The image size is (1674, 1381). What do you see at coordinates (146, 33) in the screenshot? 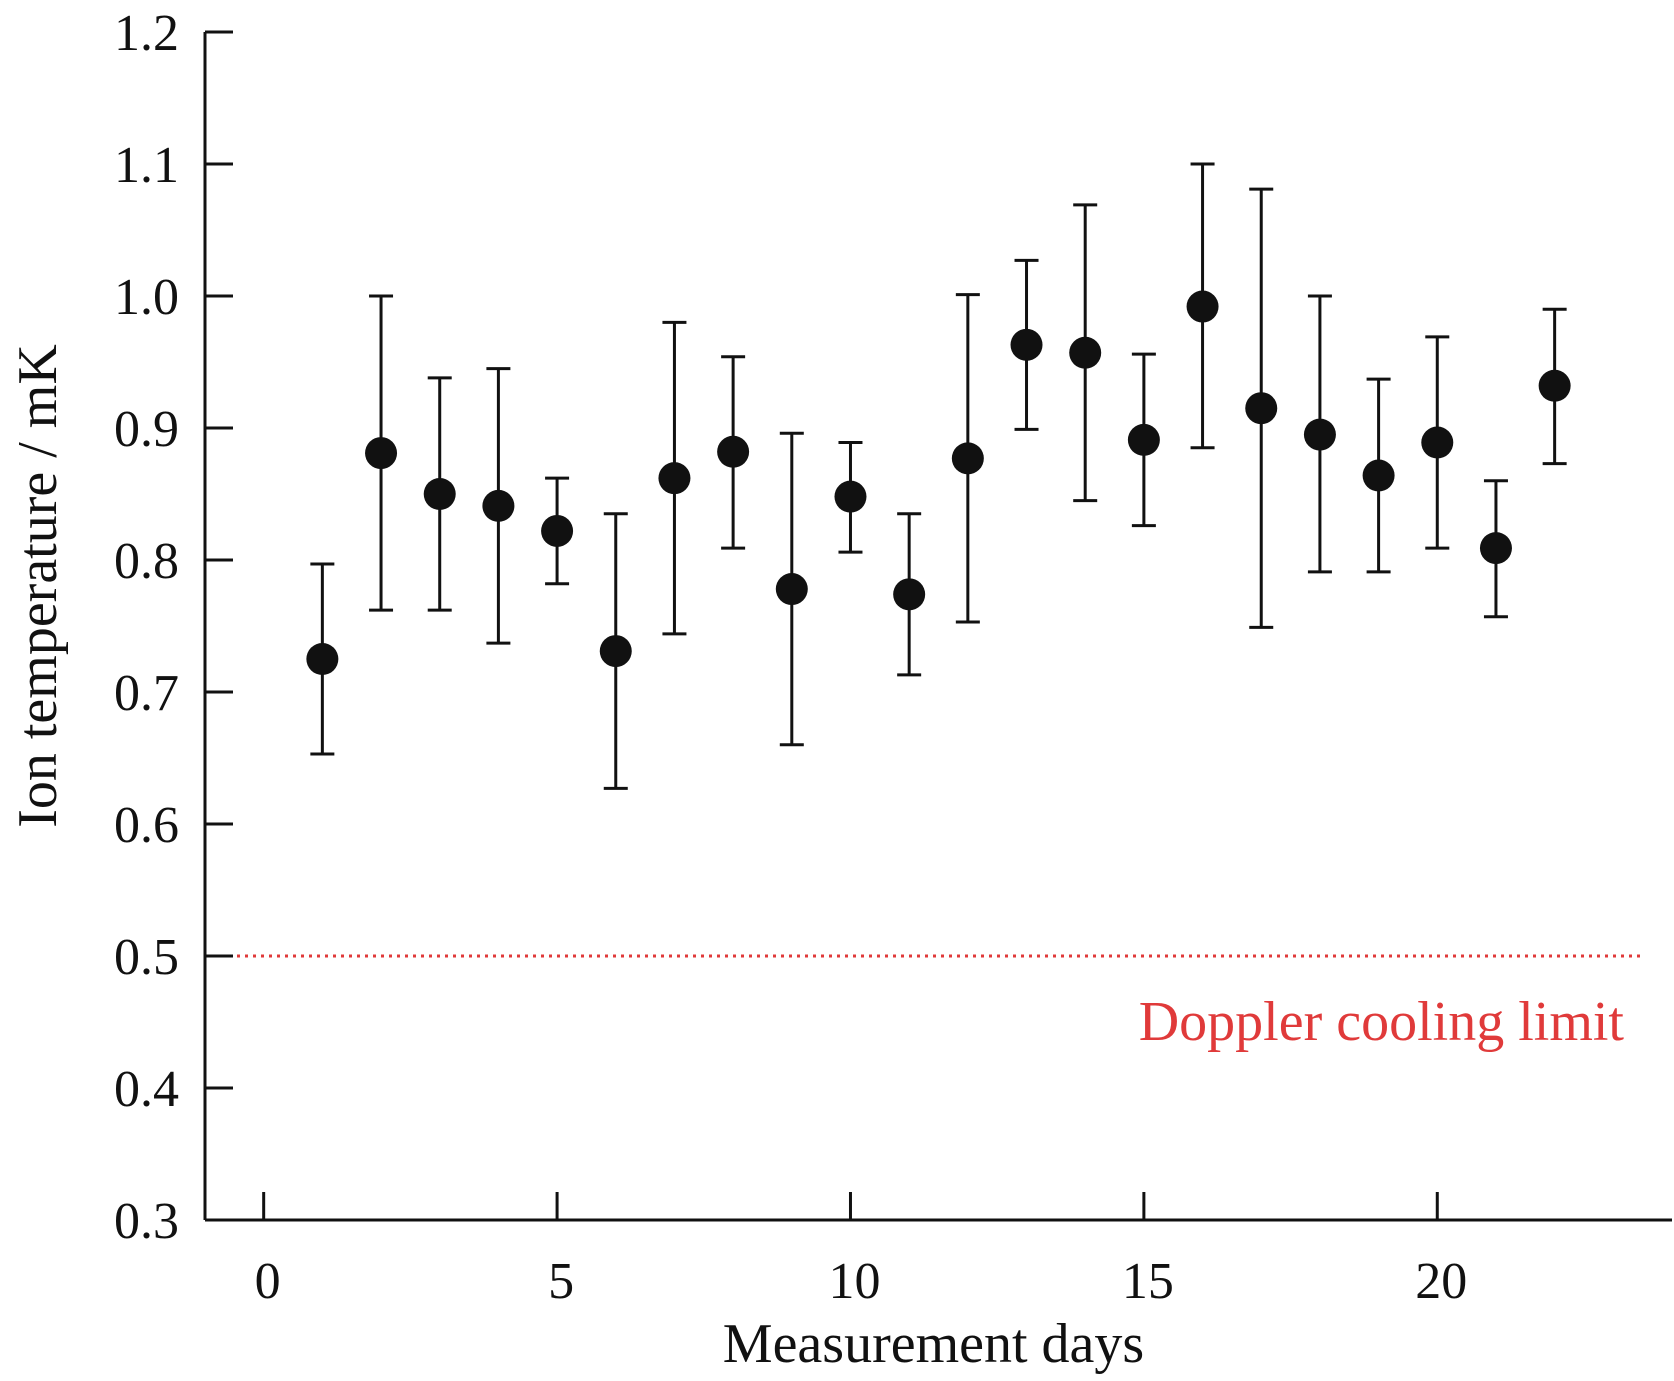
I see `y-tick-label: 1.2` at bounding box center [146, 33].